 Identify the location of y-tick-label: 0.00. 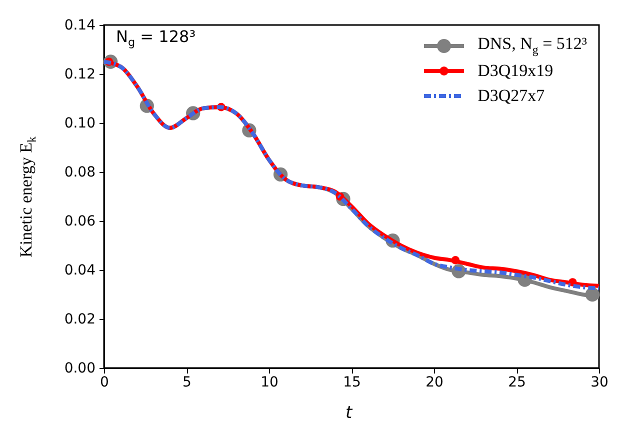
(80, 368).